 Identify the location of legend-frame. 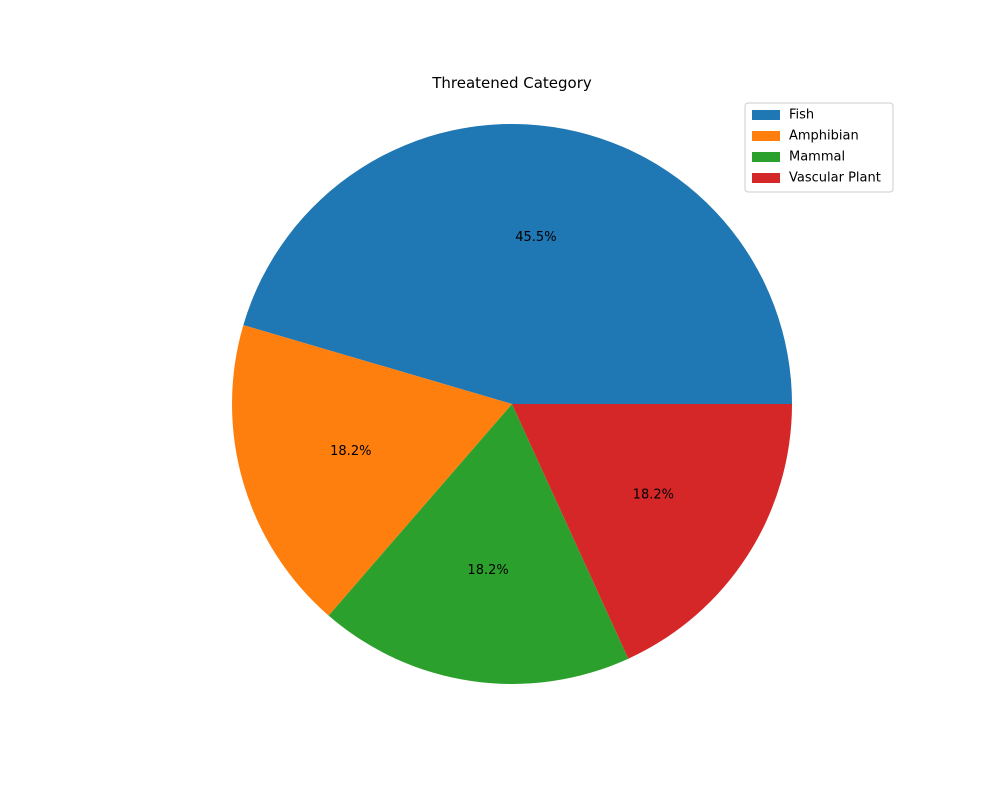
(819, 147).